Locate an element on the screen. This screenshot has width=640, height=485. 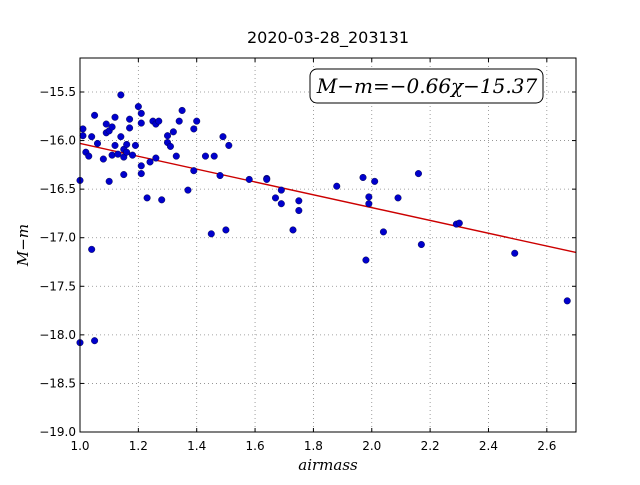
x-axis-title: airmass is located at coordinates (328, 465).